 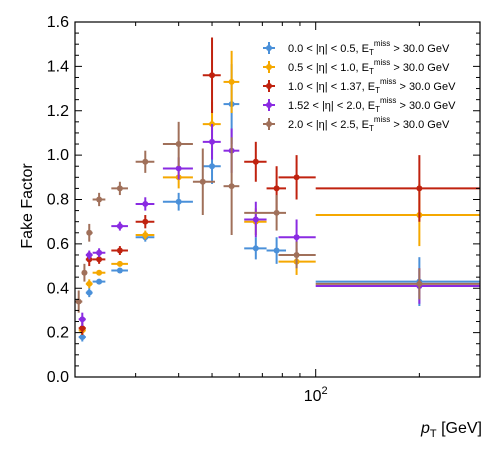 What do you see at coordinates (459, 428) in the screenshot?
I see `x-axis-label-unit: [GeV]` at bounding box center [459, 428].